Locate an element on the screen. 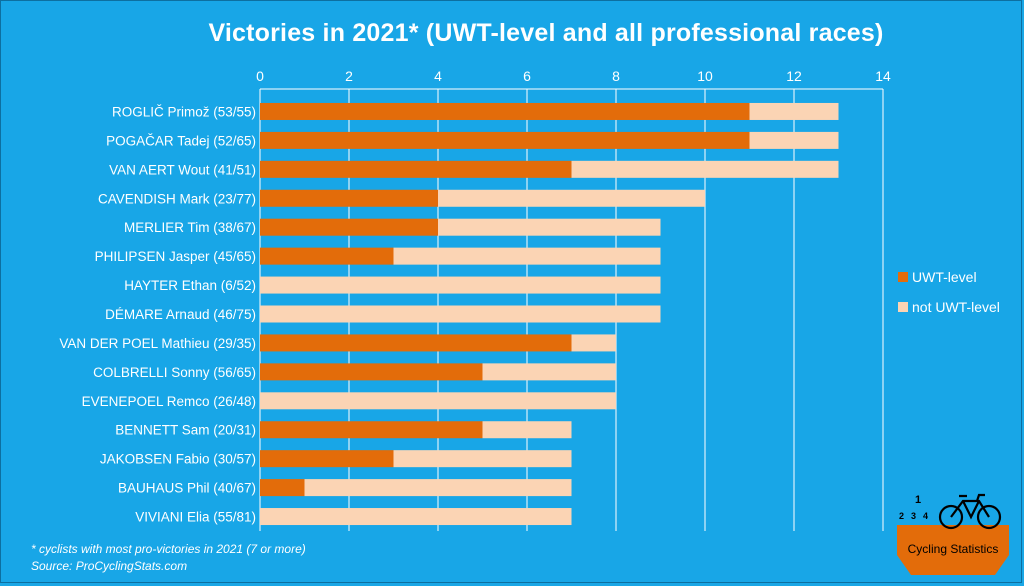 Image resolution: width=1024 pixels, height=586 pixels. logo-digit-3: 3 is located at coordinates (913, 516).